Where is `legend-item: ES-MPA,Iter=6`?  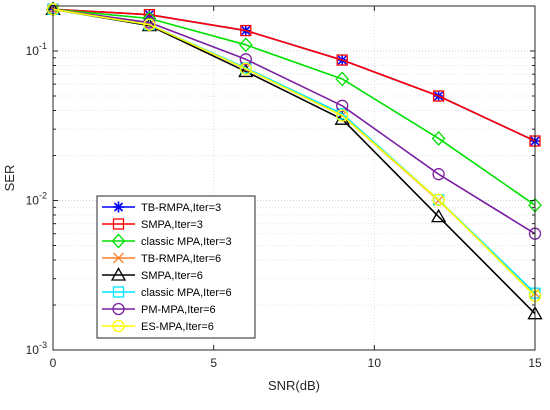 legend-item: ES-MPA,Iter=6 is located at coordinates (158, 326).